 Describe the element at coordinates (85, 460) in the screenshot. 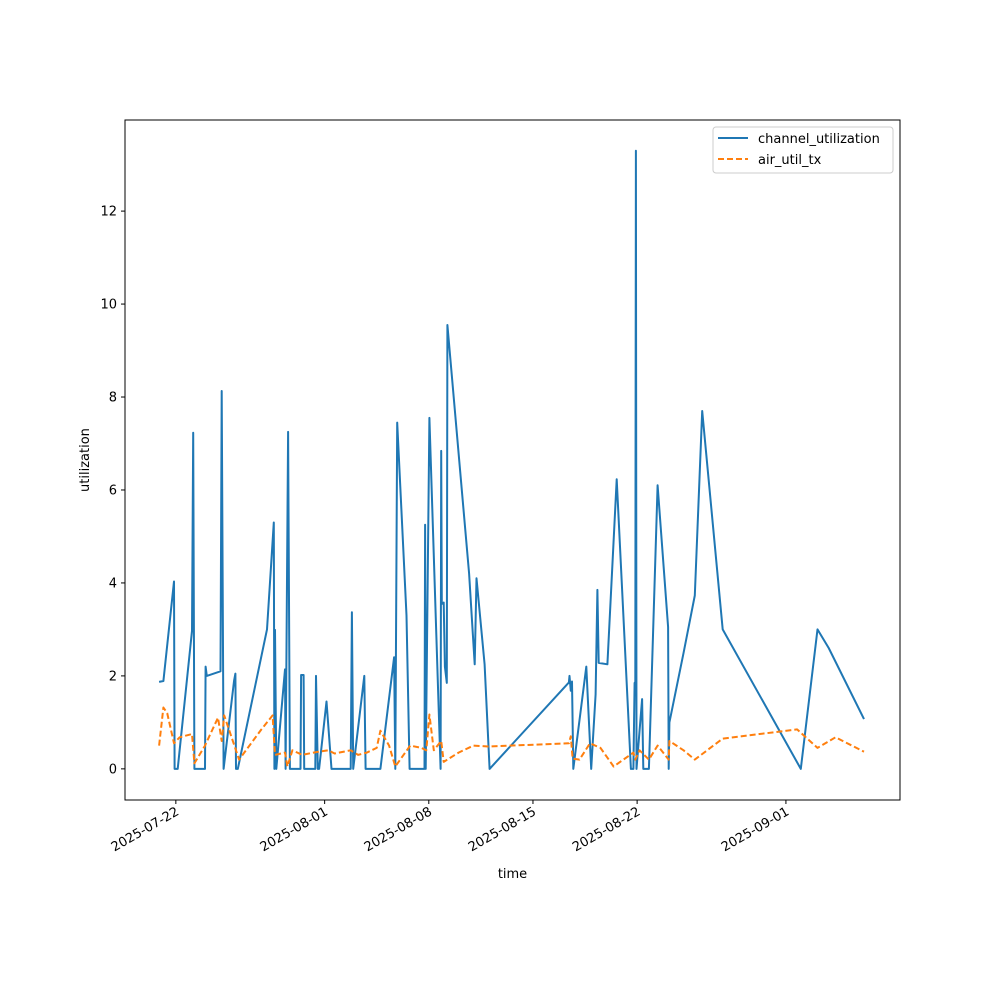

I see `y-axis-label: utilization` at that location.